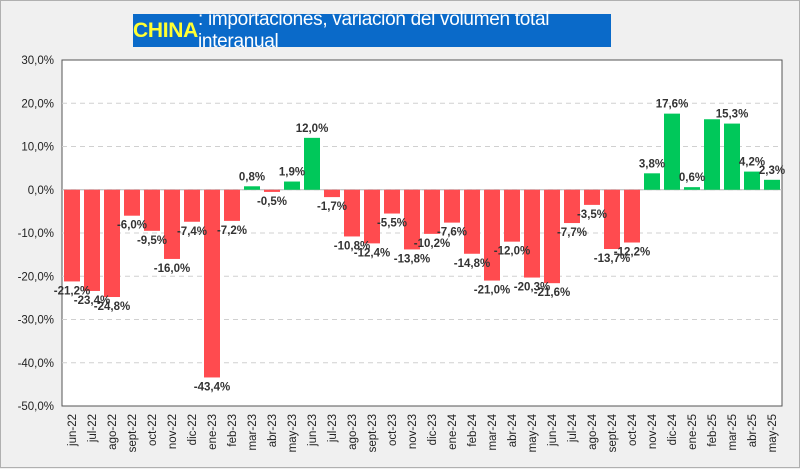 This screenshot has width=800, height=469. I want to click on x-tick-label: jun-22, so click(73, 430).